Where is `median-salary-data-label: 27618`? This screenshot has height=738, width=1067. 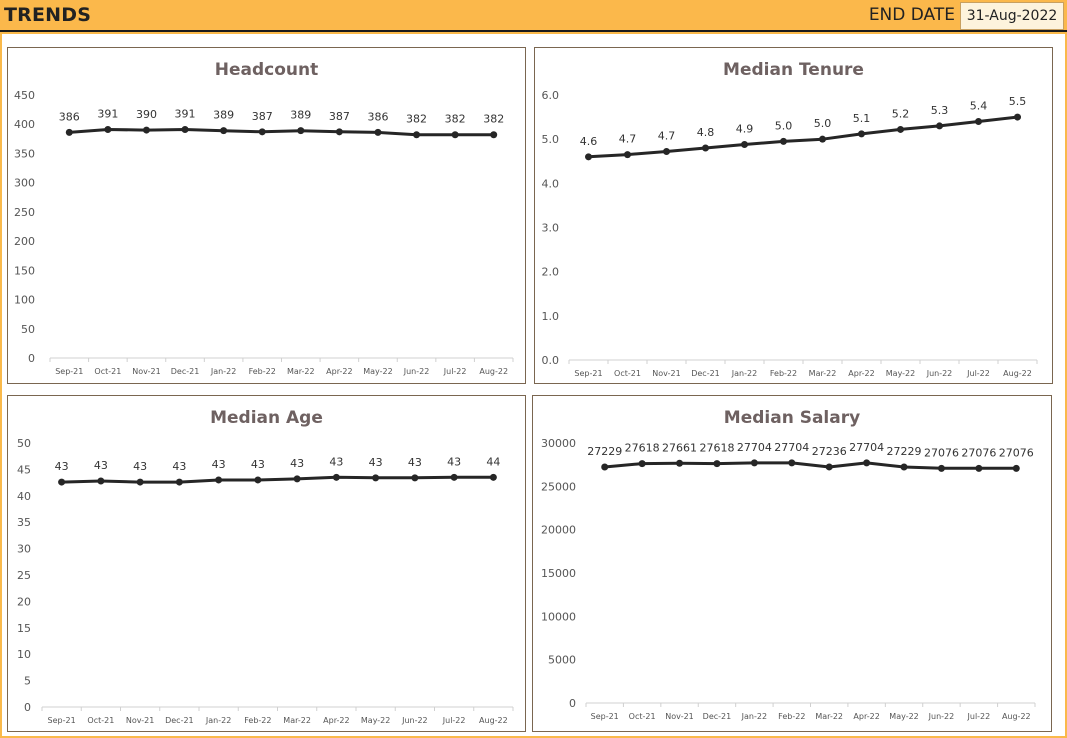
median-salary-data-label: 27618 is located at coordinates (642, 448).